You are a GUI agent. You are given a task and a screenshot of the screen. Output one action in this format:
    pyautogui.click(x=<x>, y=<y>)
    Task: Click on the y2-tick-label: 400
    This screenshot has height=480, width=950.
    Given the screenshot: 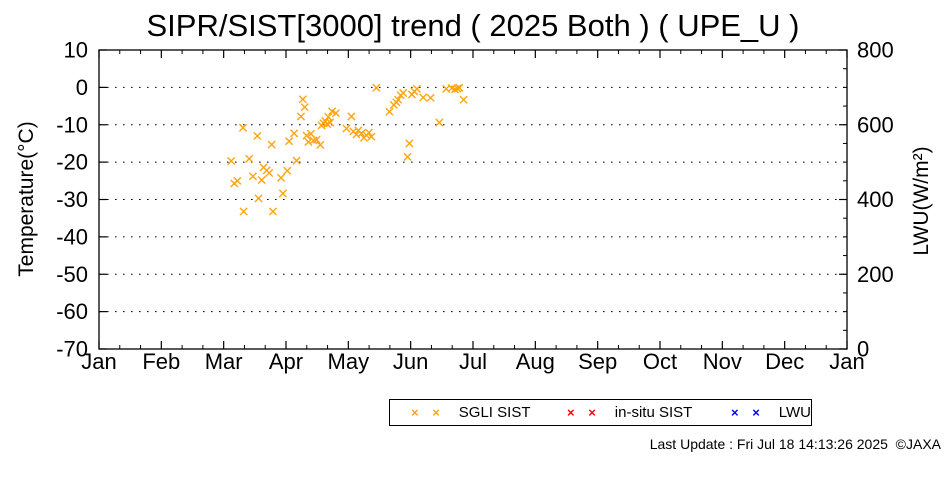 What is the action you would take?
    pyautogui.click(x=875, y=199)
    